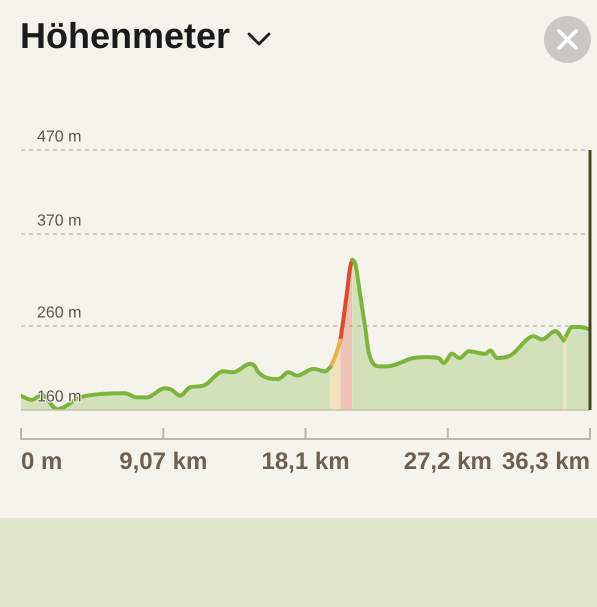 This screenshot has height=607, width=597. What do you see at coordinates (125, 35) in the screenshot?
I see `chart-title: Höhenmeter` at bounding box center [125, 35].